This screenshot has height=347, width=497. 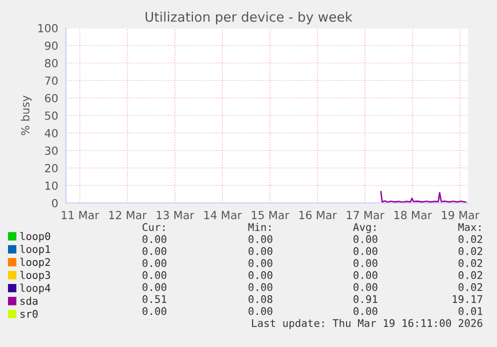 What do you see at coordinates (81, 215) in the screenshot?
I see `x-tick-label: 11 Mar` at bounding box center [81, 215].